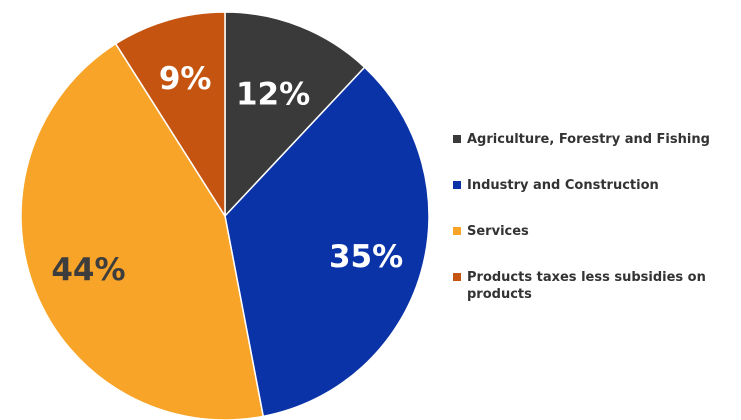 Image resolution: width=741 pixels, height=420 pixels. I want to click on legend-label-agriculture: Agriculture, Forestry and Fishing, so click(588, 139).